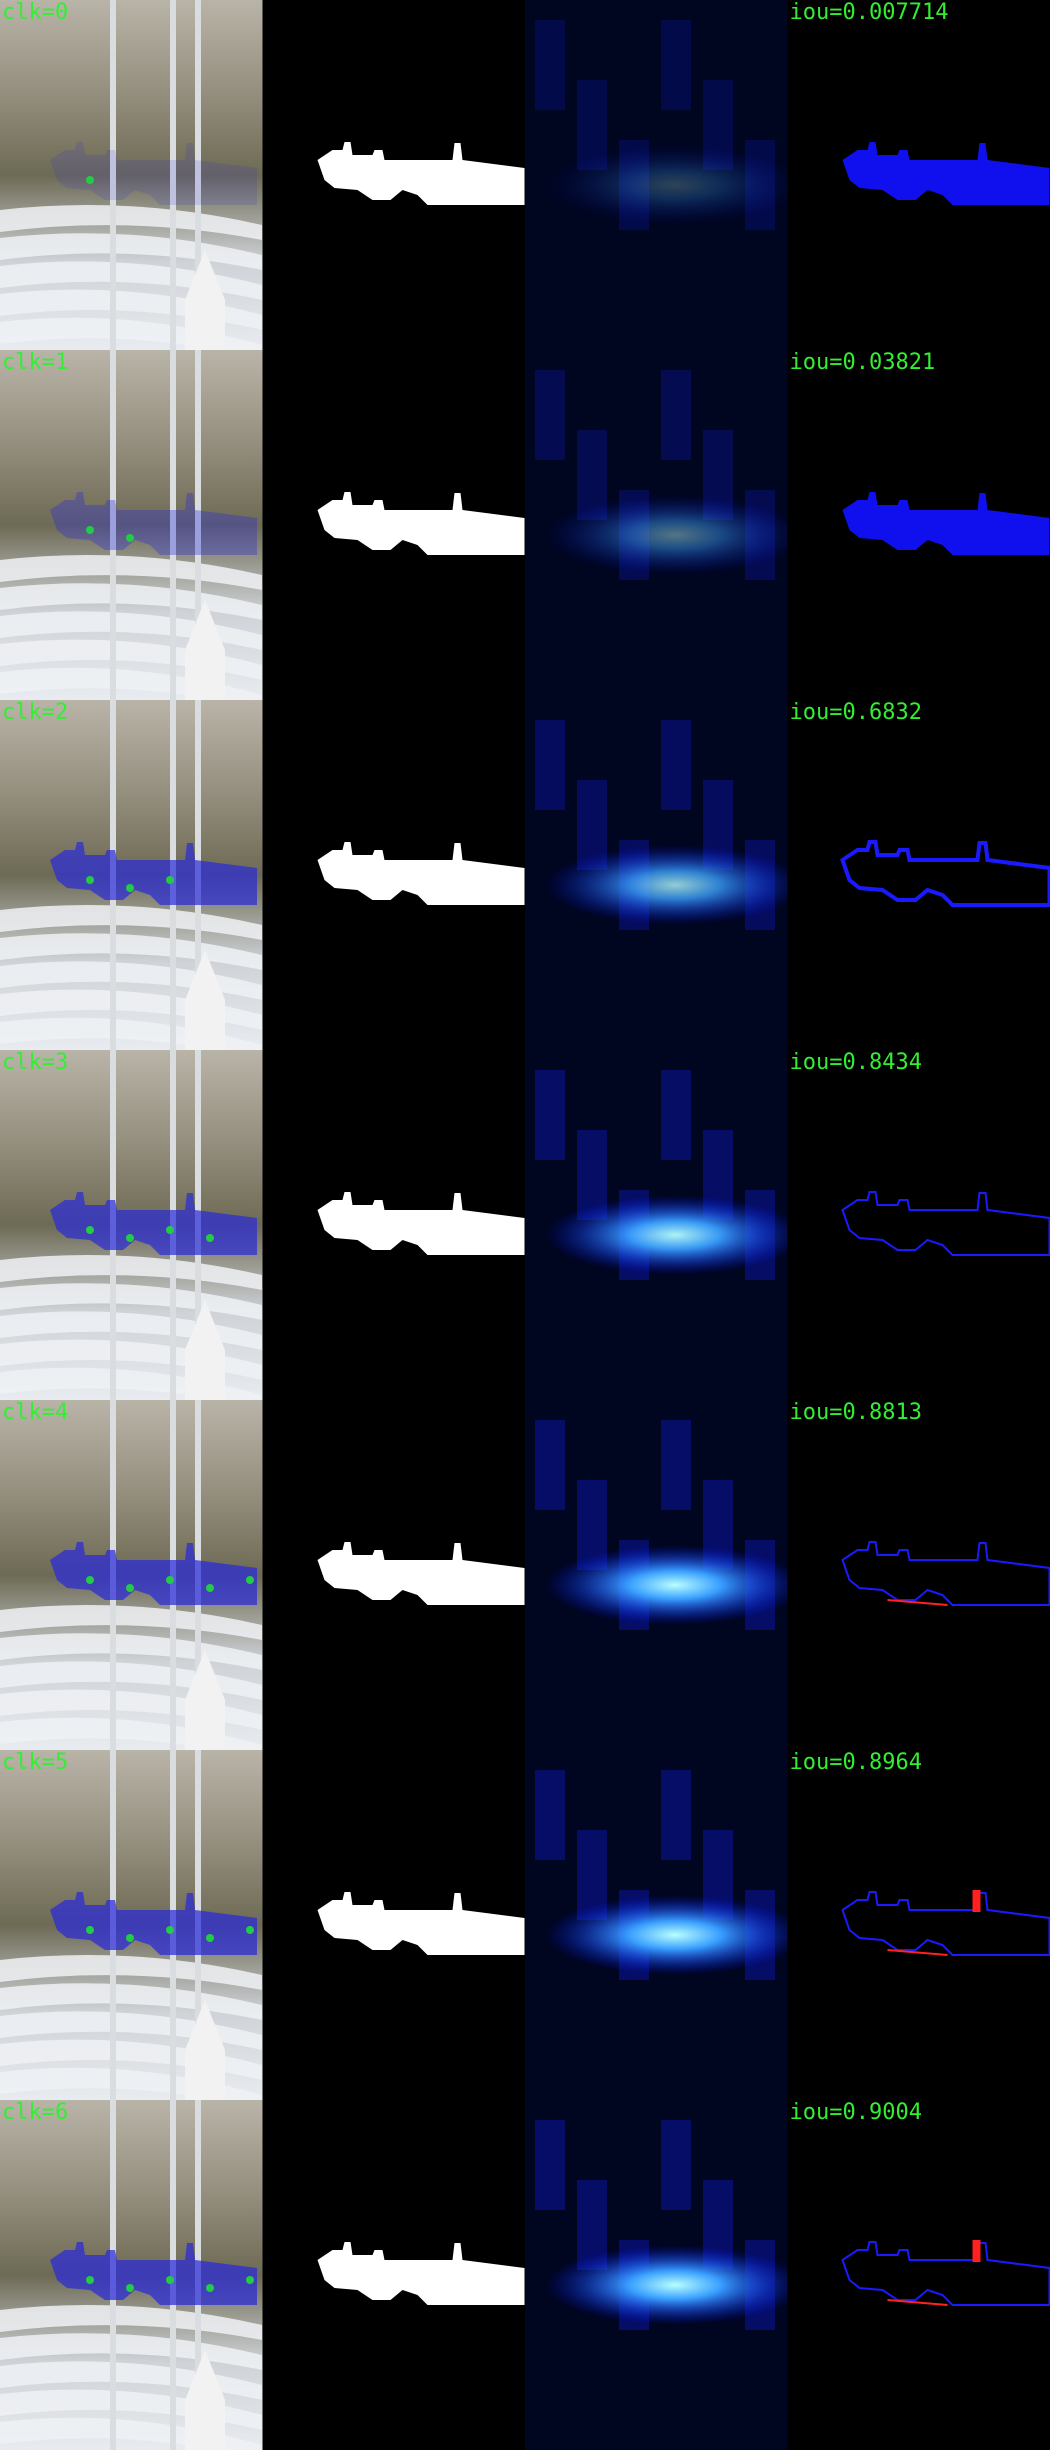 The image size is (1050, 2450). What do you see at coordinates (918, 1575) in the screenshot?
I see `error-panel: iou=0.8813` at bounding box center [918, 1575].